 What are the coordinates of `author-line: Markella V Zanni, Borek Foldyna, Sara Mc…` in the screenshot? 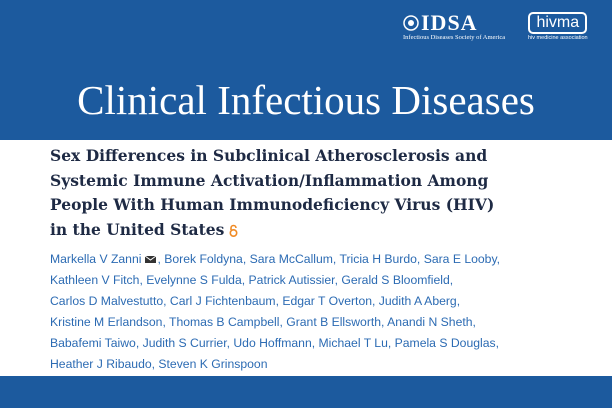 It's located at (275, 259).